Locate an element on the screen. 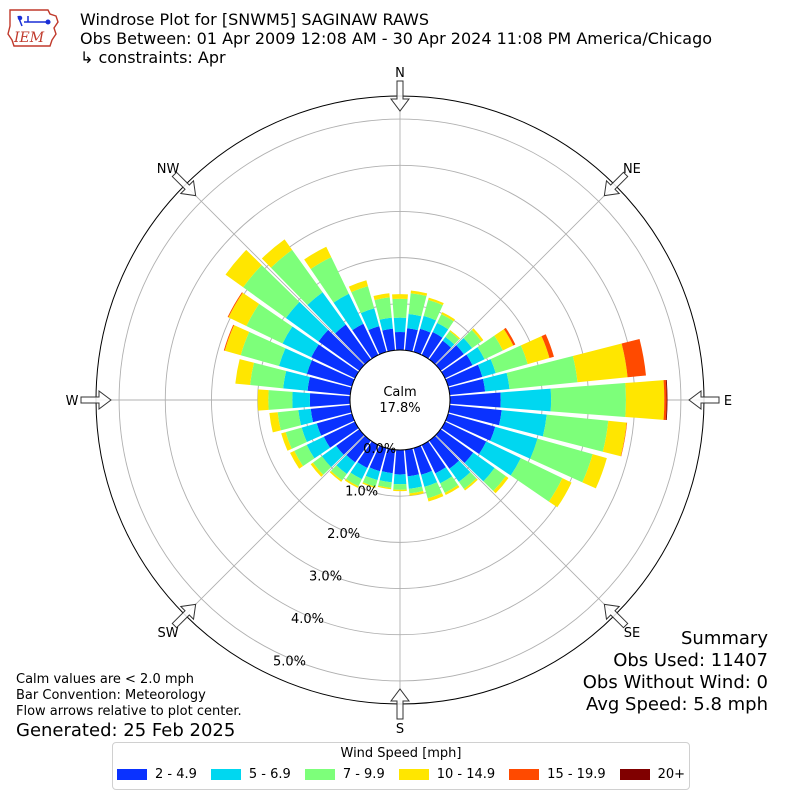 This screenshot has width=800, height=800. flow-arrows-note: Flow arrows relative to plot center. is located at coordinates (129, 711).